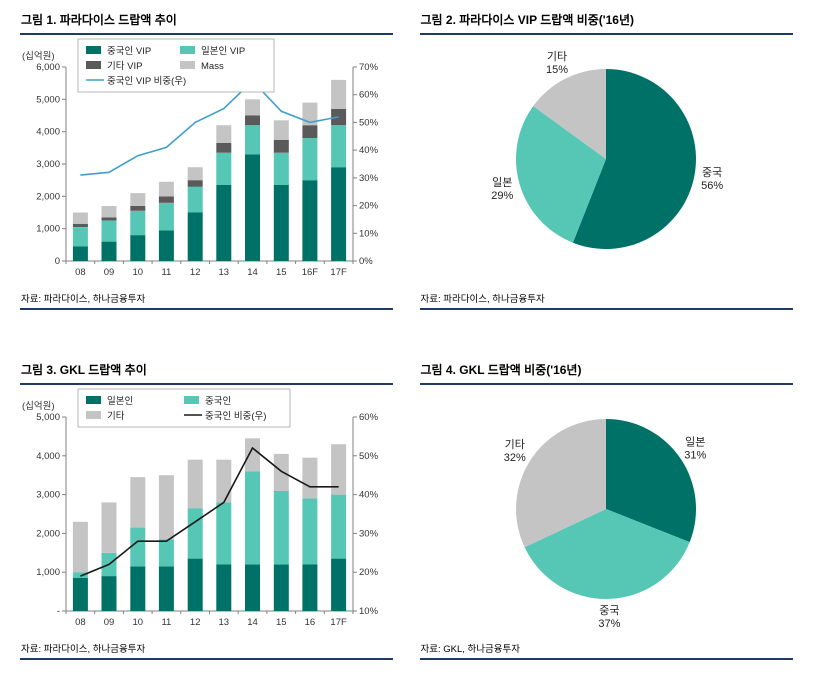 The height and width of the screenshot is (678, 813). Describe the element at coordinates (120, 401) in the screenshot. I see `svg-text: 일본인` at that location.